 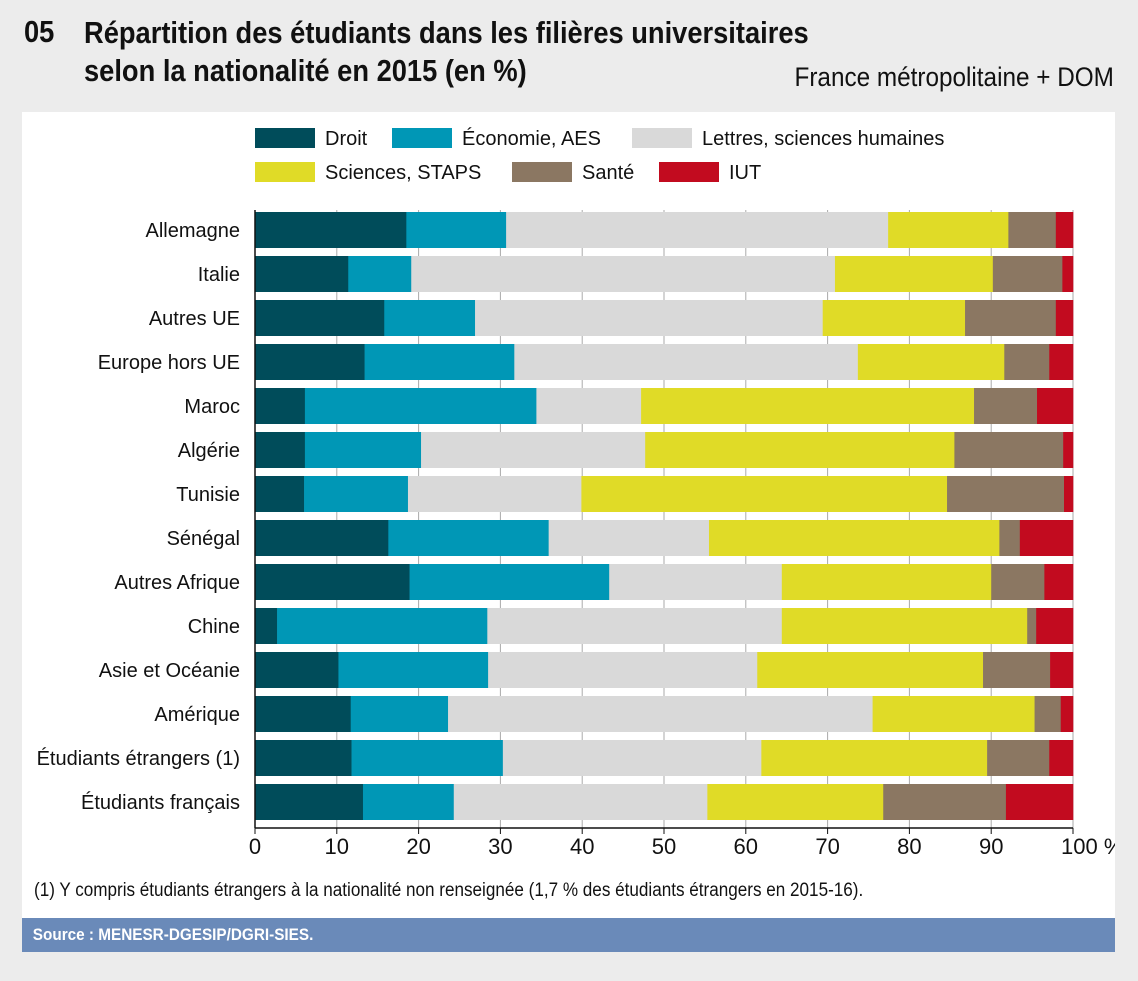 What do you see at coordinates (255, 846) in the screenshot?
I see `x-tick-label: 0` at bounding box center [255, 846].